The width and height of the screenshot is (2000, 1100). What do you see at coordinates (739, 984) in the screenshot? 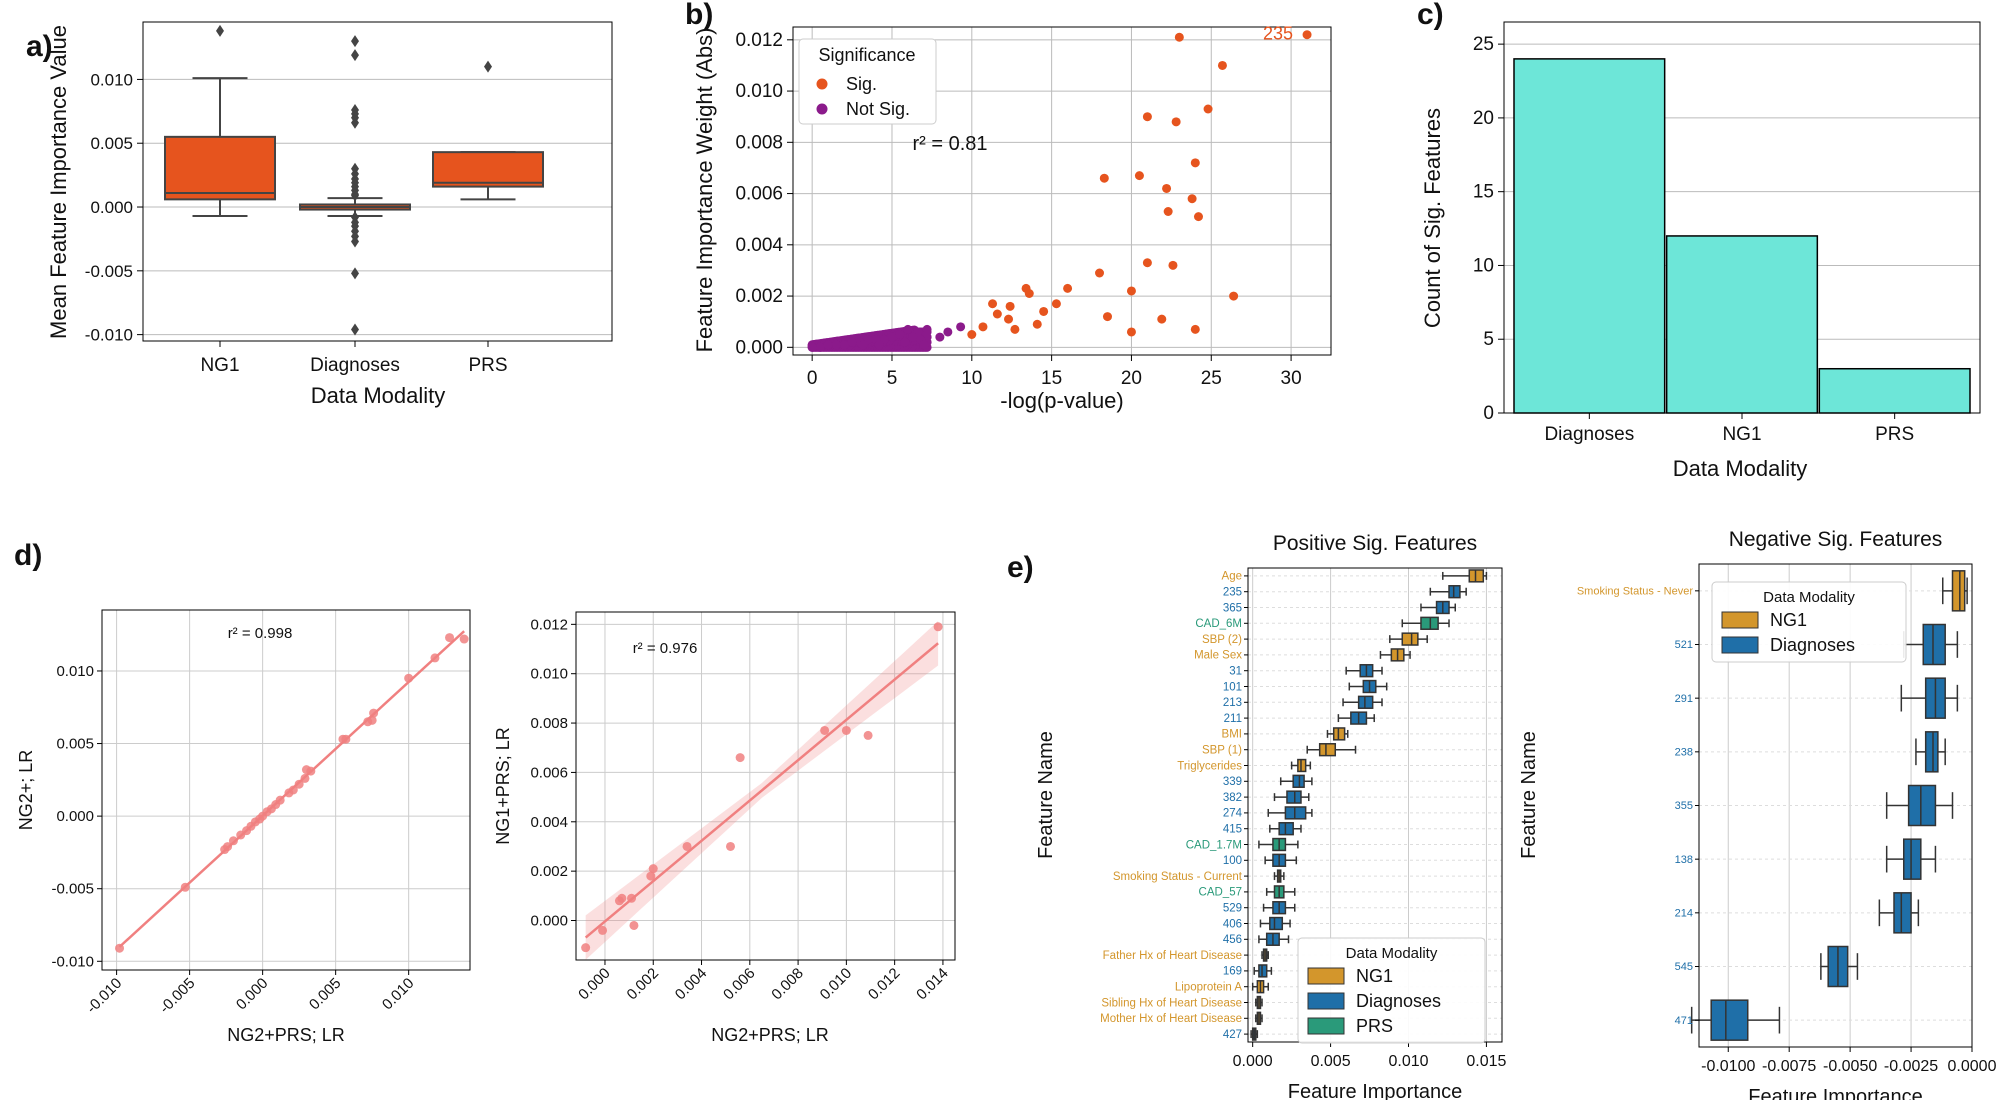
I see `x-tick-label-d2: 0.006` at bounding box center [739, 984].